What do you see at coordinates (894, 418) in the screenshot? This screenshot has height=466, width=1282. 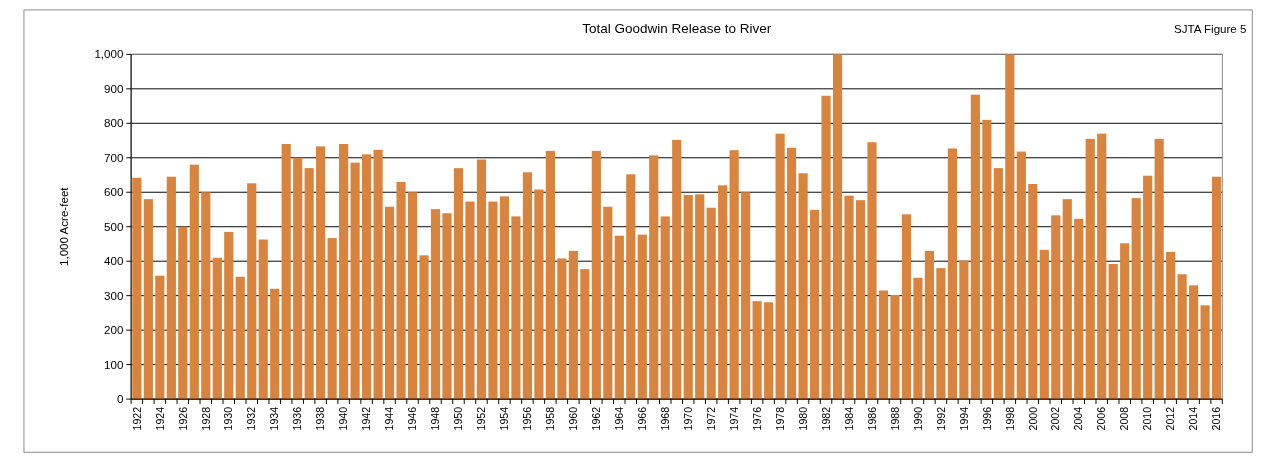 I see `x-tick-label: 1988` at bounding box center [894, 418].